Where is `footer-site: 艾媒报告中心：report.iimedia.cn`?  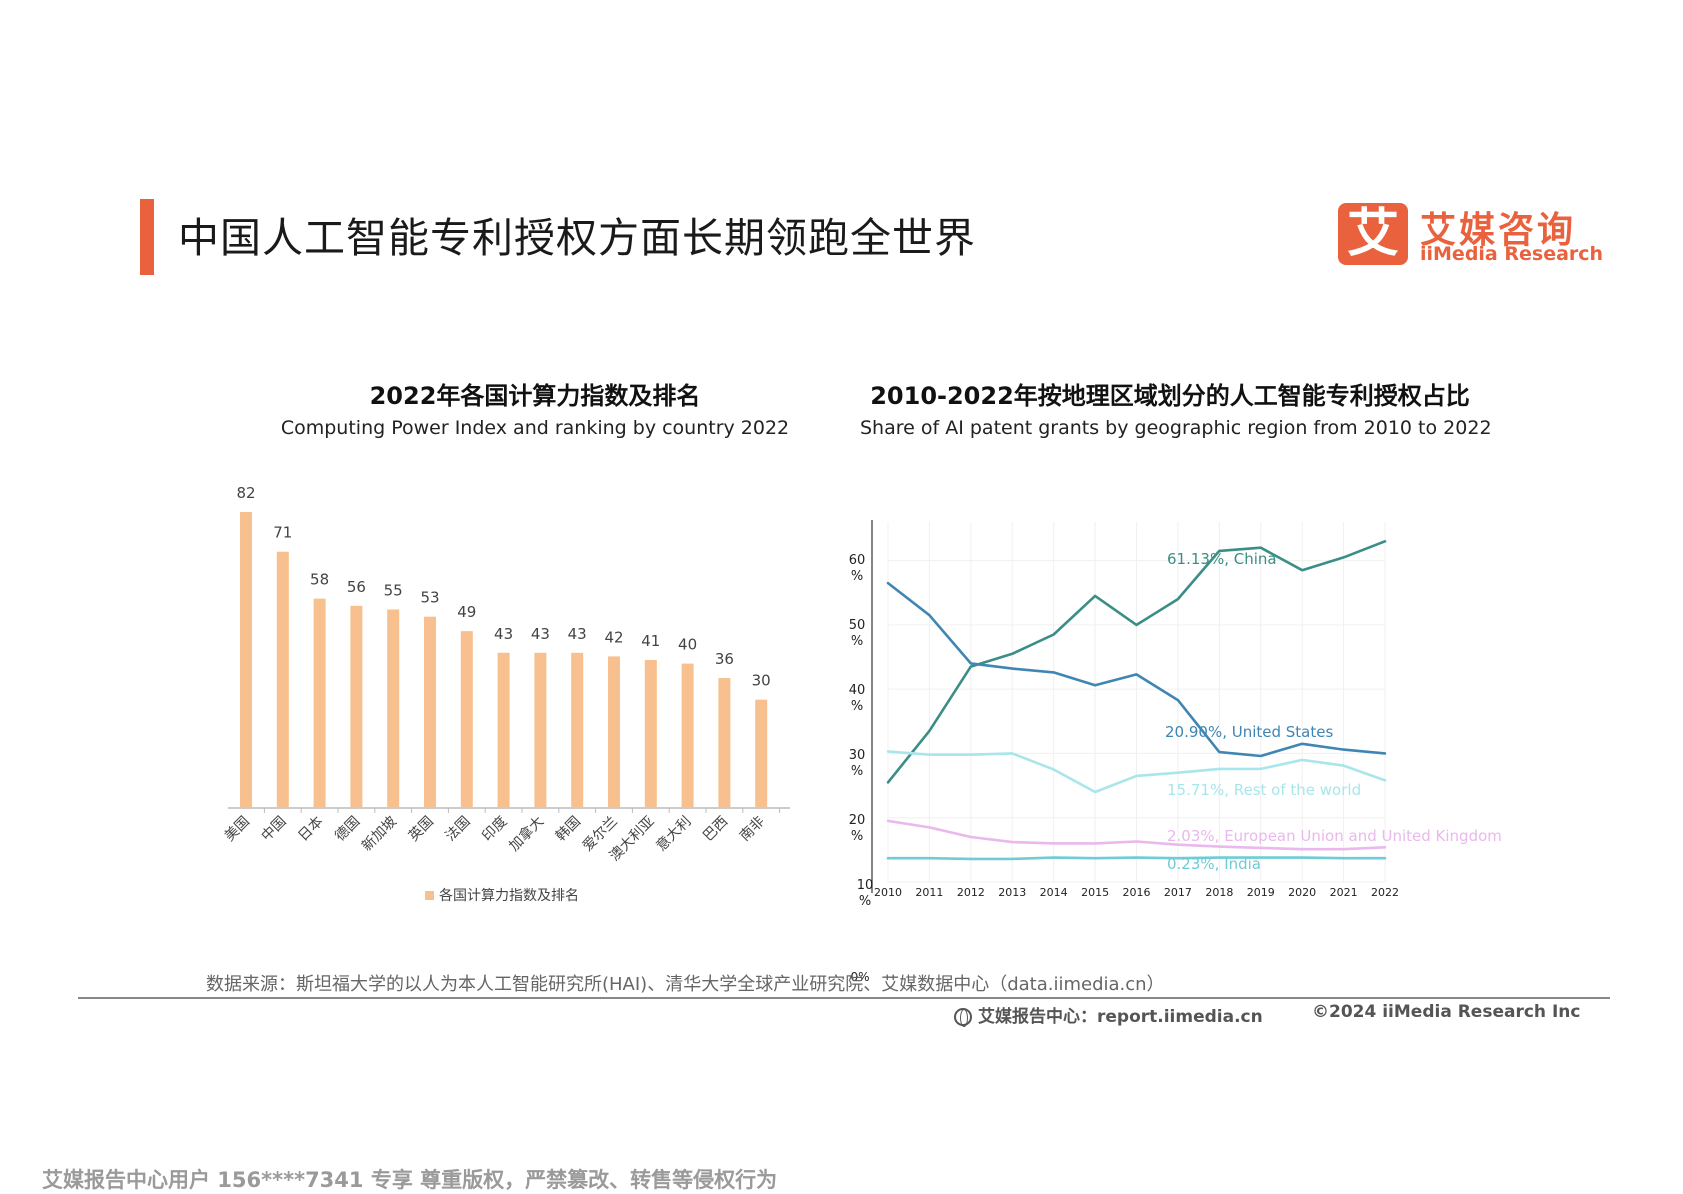 footer-site: 艾媒报告中心：report.iimedia.cn is located at coordinates (1108, 1014).